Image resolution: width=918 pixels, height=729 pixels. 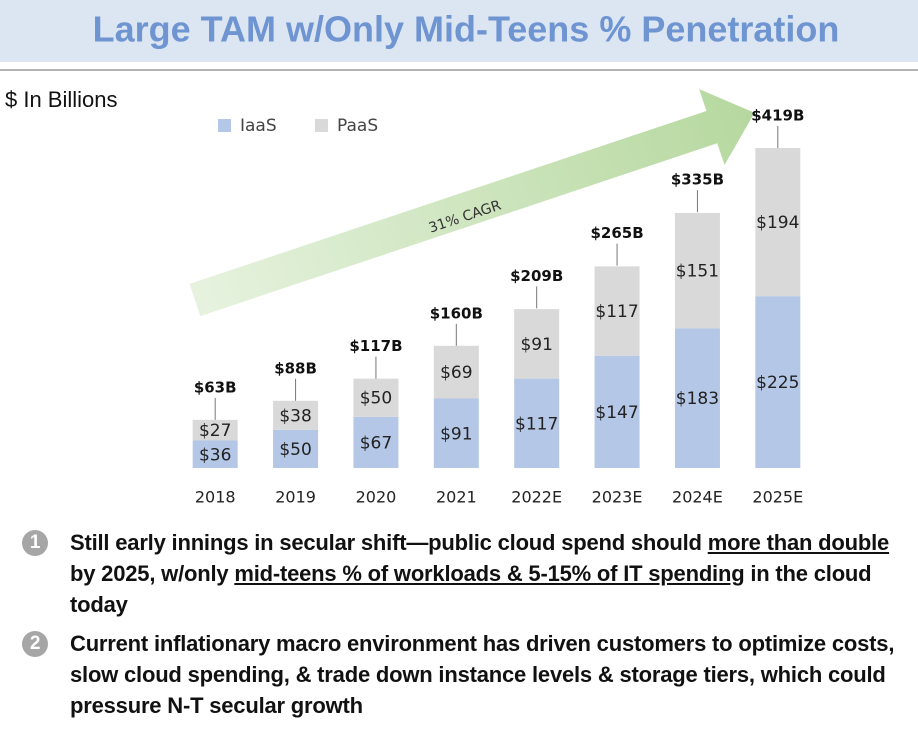 I want to click on legend-label: PaaS, so click(x=357, y=126).